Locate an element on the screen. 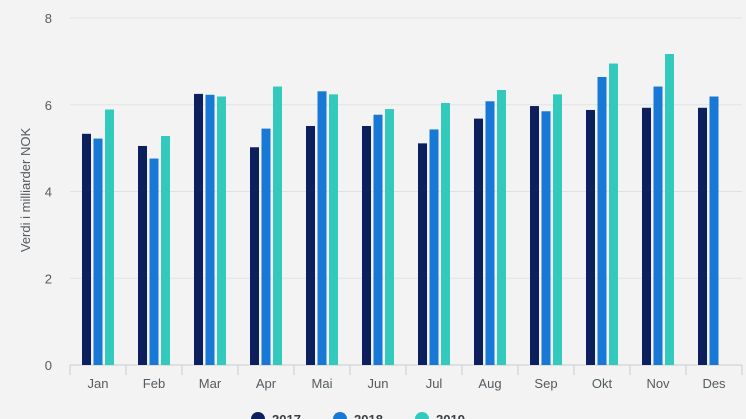  bar-2017-apr: 2017 Apr: 5.02 is located at coordinates (254, 256).